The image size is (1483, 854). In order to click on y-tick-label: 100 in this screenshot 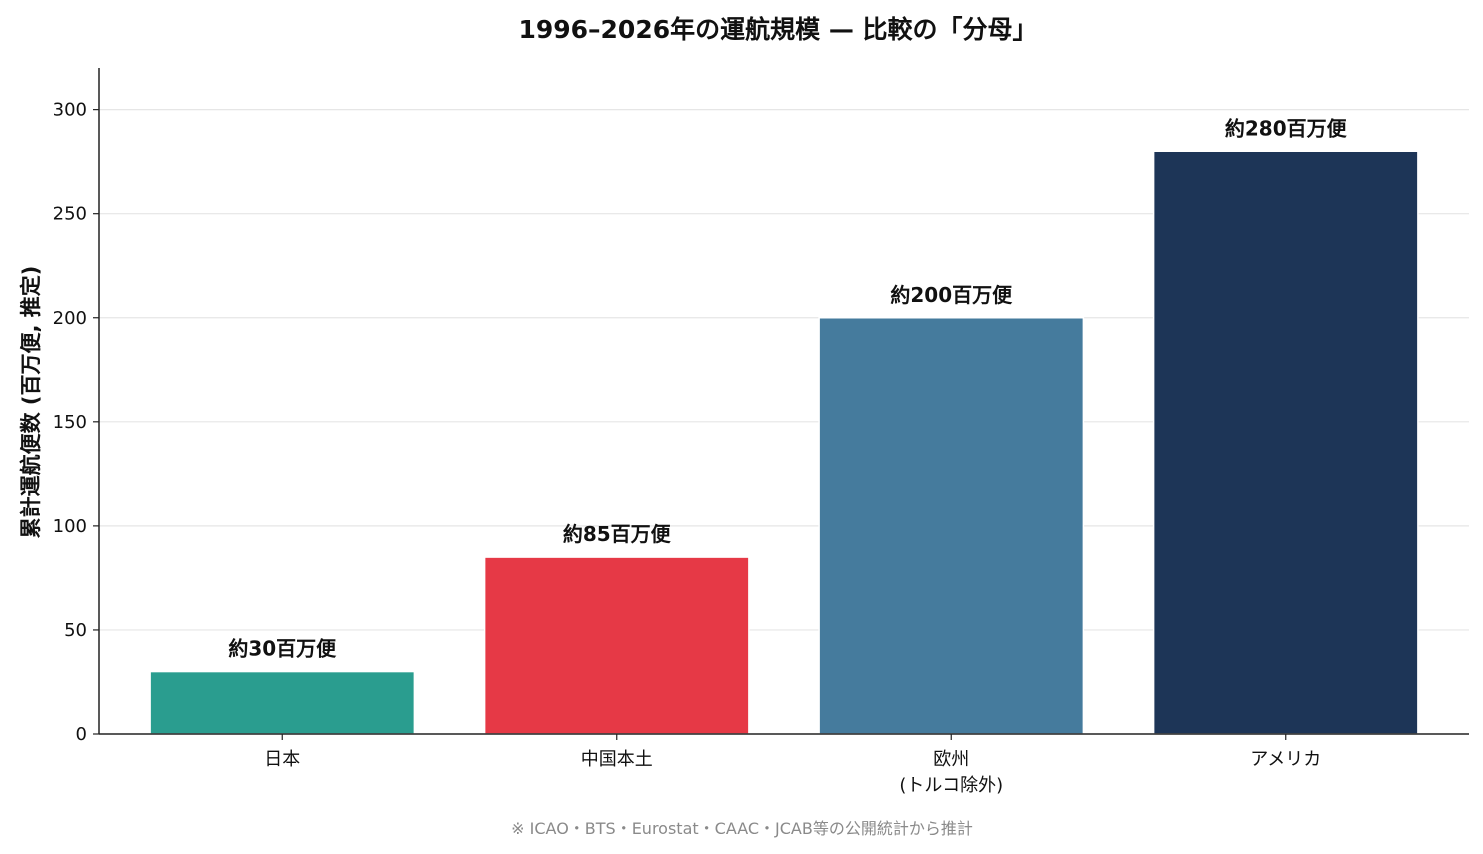, I will do `click(70, 526)`.